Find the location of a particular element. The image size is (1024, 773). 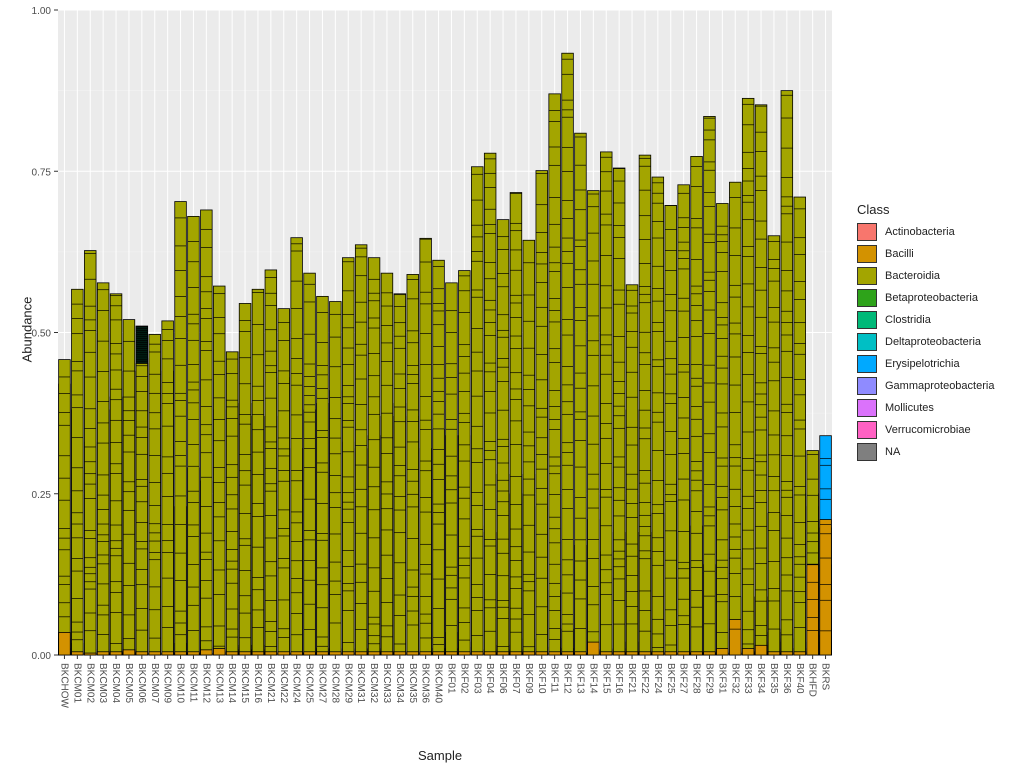

x-tick-label: BKCM05 is located at coordinates (128, 683).